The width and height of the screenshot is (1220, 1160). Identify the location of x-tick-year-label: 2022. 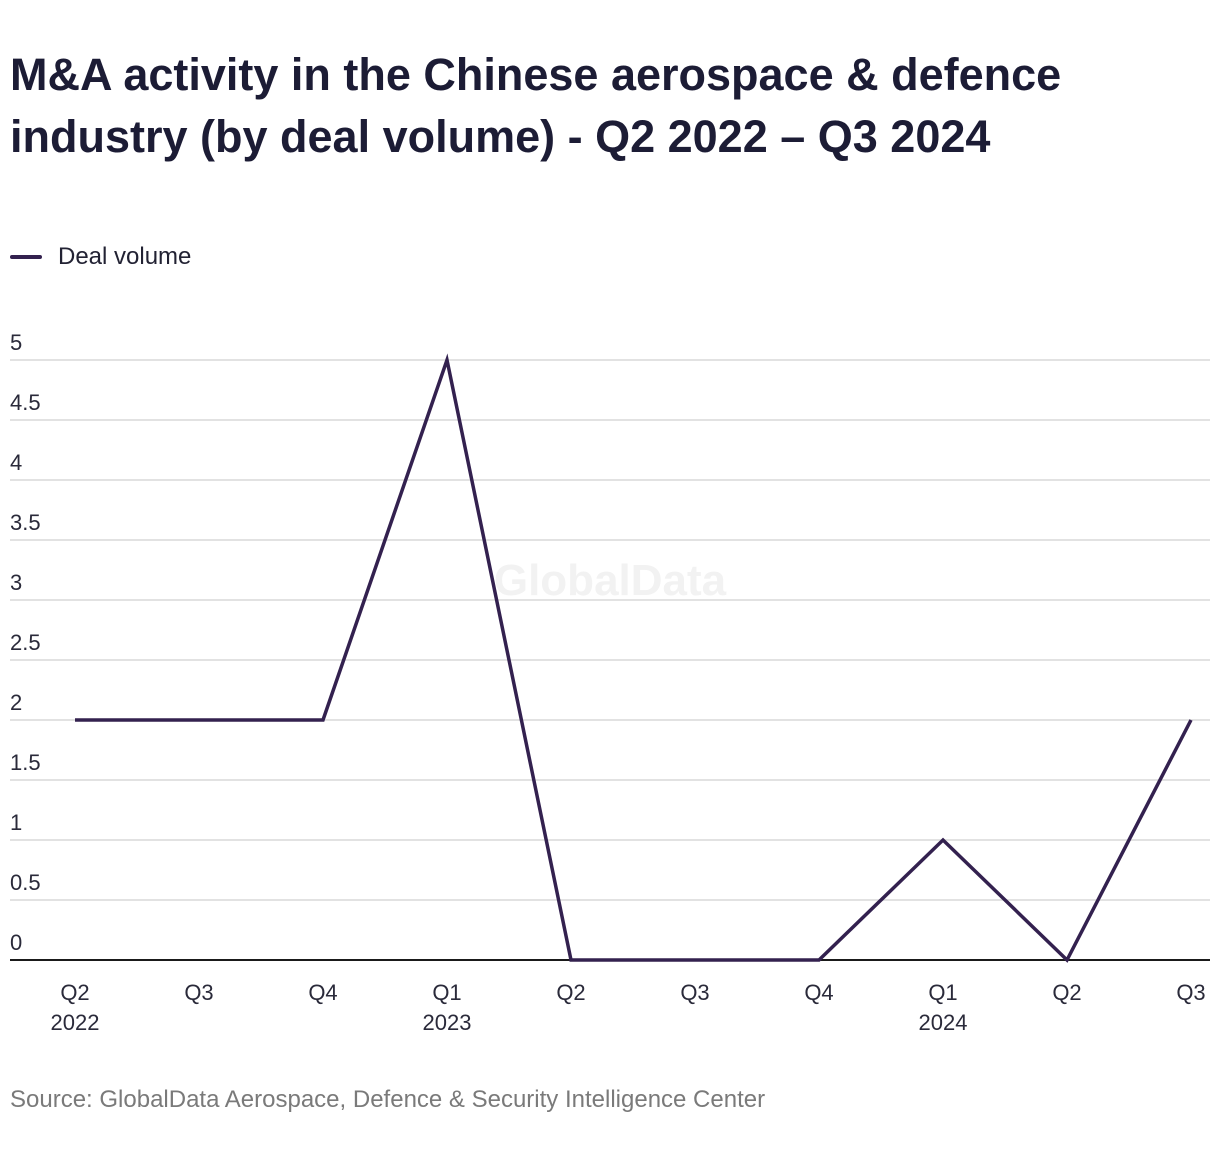
(75, 1022).